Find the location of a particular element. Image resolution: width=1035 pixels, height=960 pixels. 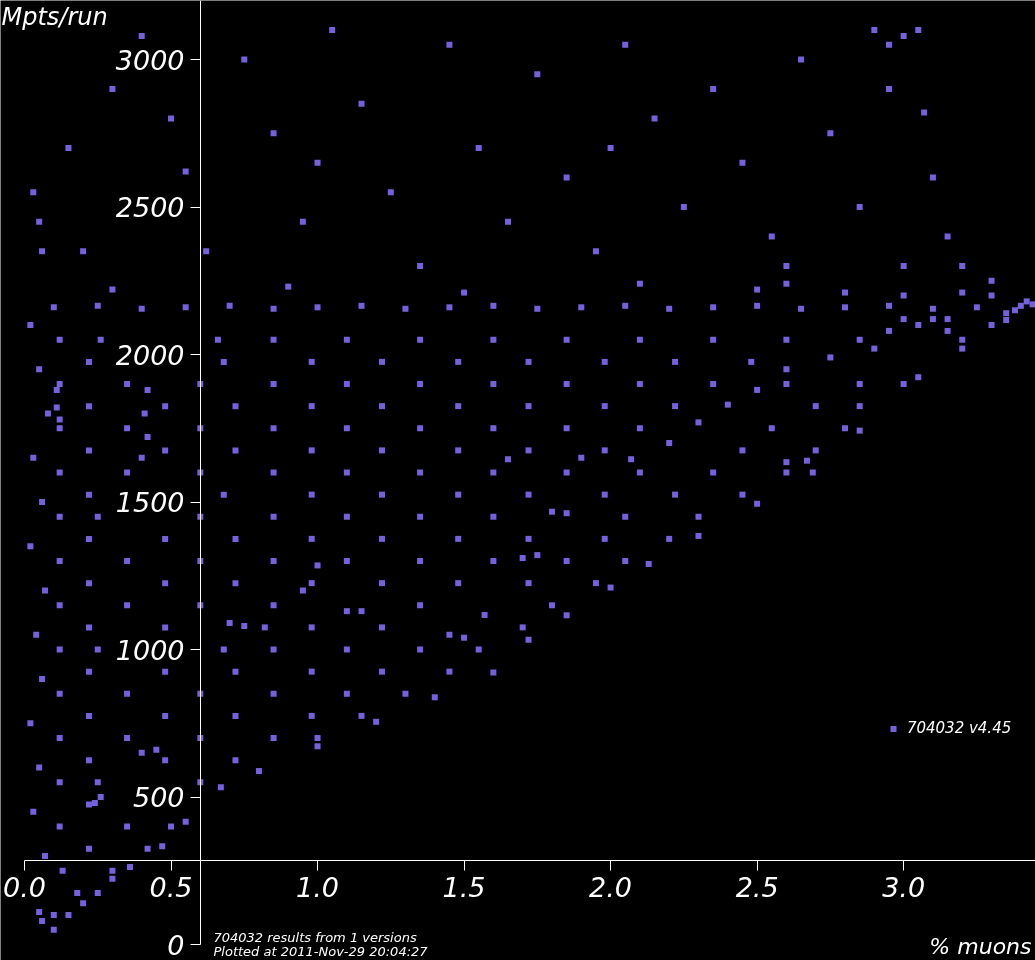

x-tick-label: 3.0 is located at coordinates (904, 887).